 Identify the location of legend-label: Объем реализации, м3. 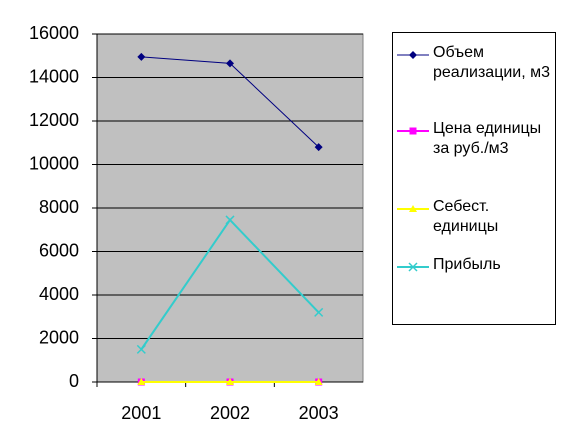
(492, 62).